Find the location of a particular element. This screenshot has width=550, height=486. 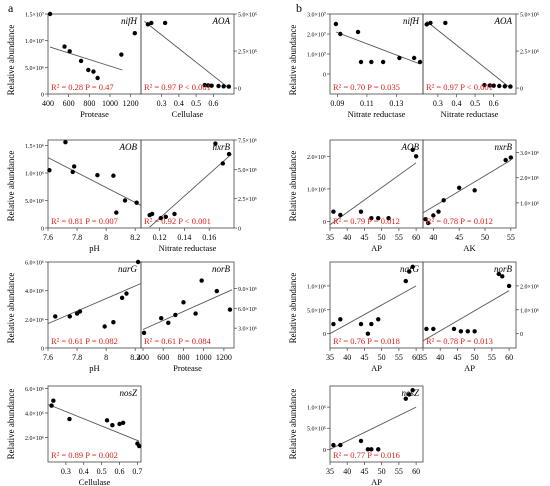

x-tick-label: 50 is located at coordinates (382, 237).